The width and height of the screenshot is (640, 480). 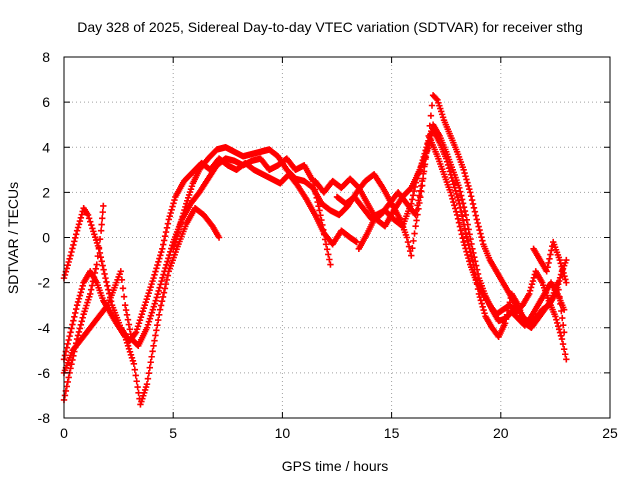 I want to click on x-tick-label: 5, so click(x=173, y=433).